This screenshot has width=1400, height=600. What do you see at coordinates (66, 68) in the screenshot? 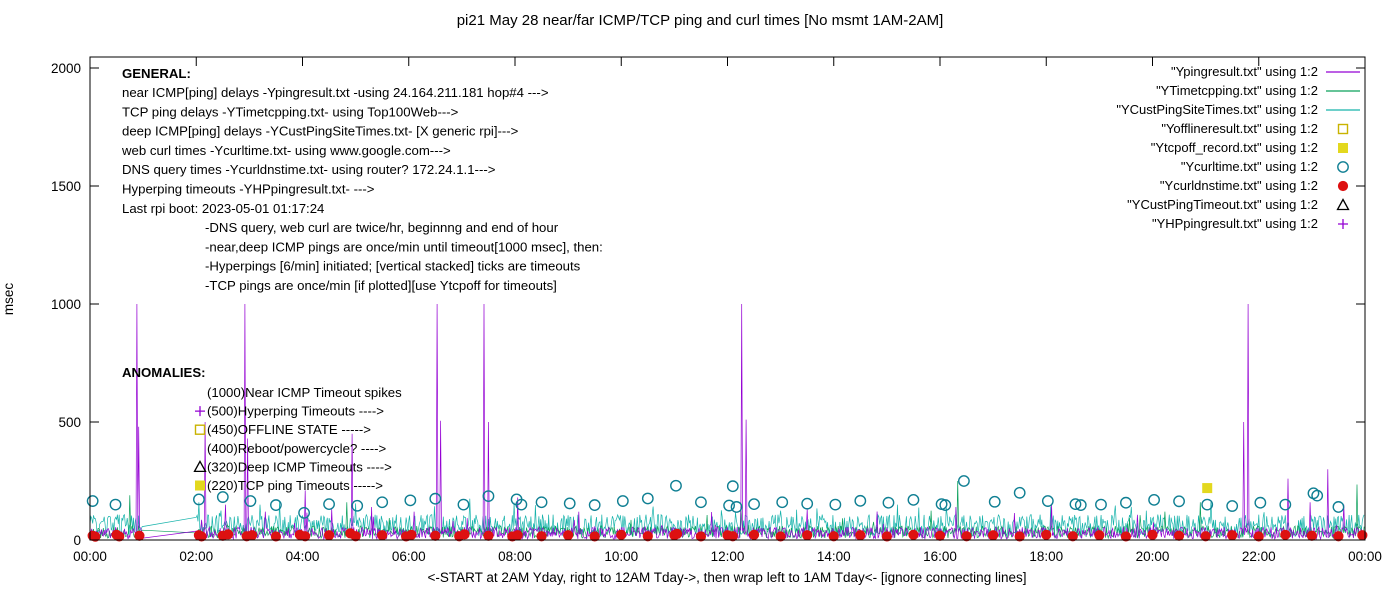
I see `svg-text: 2000` at bounding box center [66, 68].